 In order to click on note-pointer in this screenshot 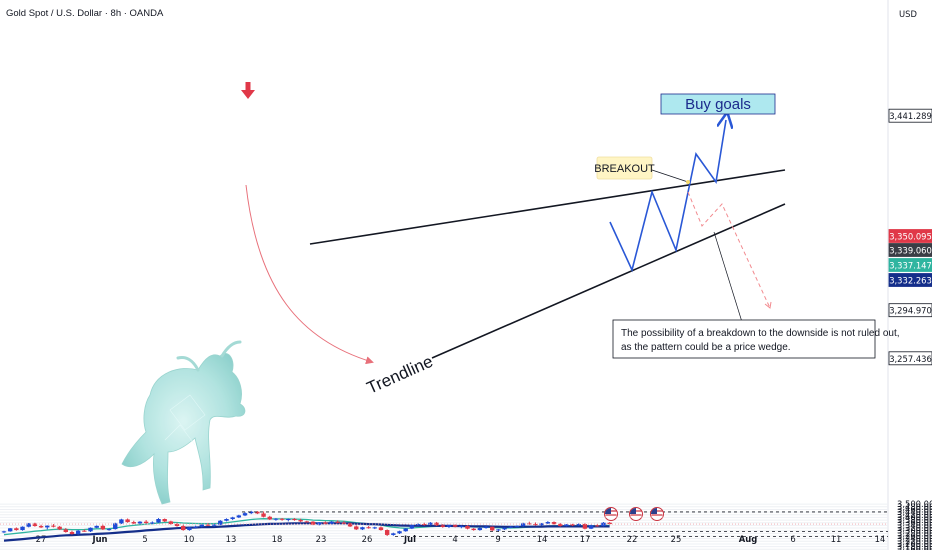, I will do `click(728, 277)`.